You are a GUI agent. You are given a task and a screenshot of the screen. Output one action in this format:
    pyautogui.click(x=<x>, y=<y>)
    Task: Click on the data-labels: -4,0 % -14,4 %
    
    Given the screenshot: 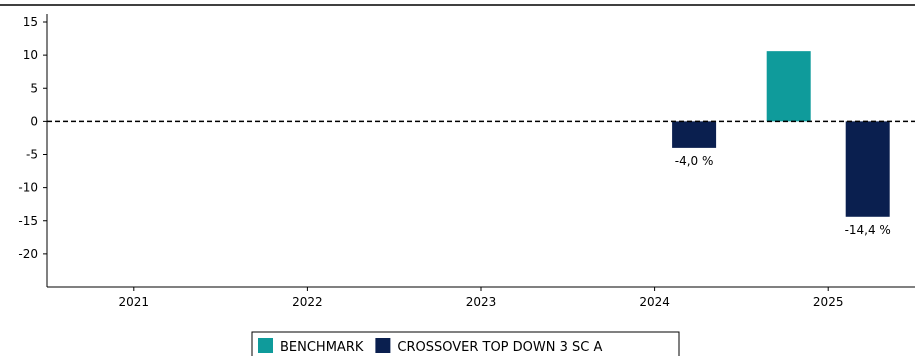 What is the action you would take?
    pyautogui.click(x=783, y=195)
    